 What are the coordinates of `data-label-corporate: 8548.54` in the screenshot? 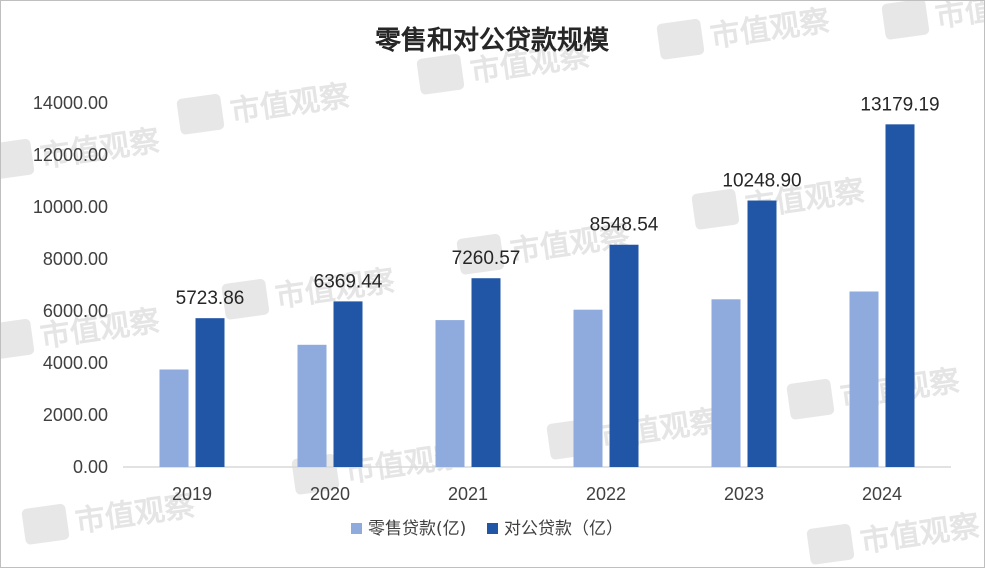 It's located at (624, 225).